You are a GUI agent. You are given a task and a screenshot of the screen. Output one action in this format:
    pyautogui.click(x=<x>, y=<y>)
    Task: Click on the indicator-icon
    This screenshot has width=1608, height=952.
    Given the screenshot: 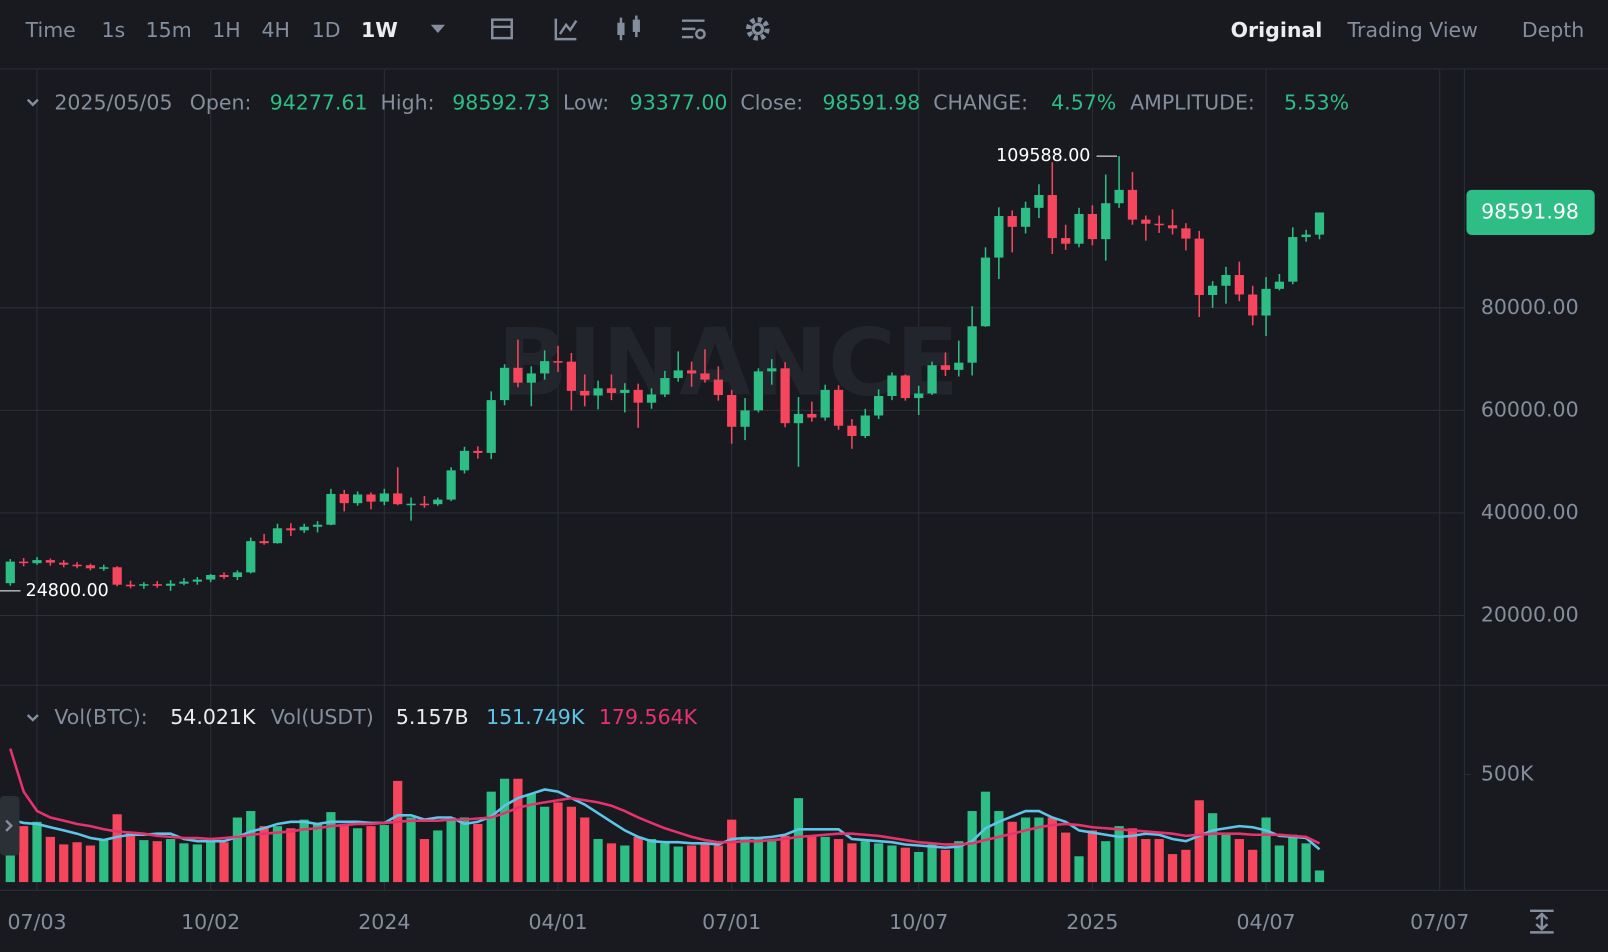 What is the action you would take?
    pyautogui.click(x=566, y=29)
    